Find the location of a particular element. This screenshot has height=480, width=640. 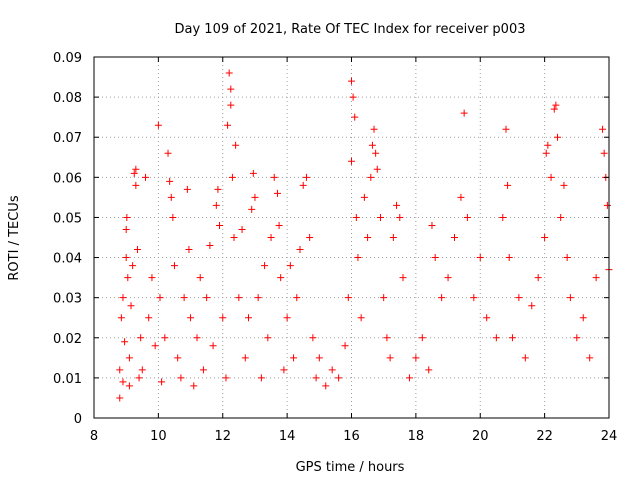

y-tick-label: 0.02 is located at coordinates (67, 339).